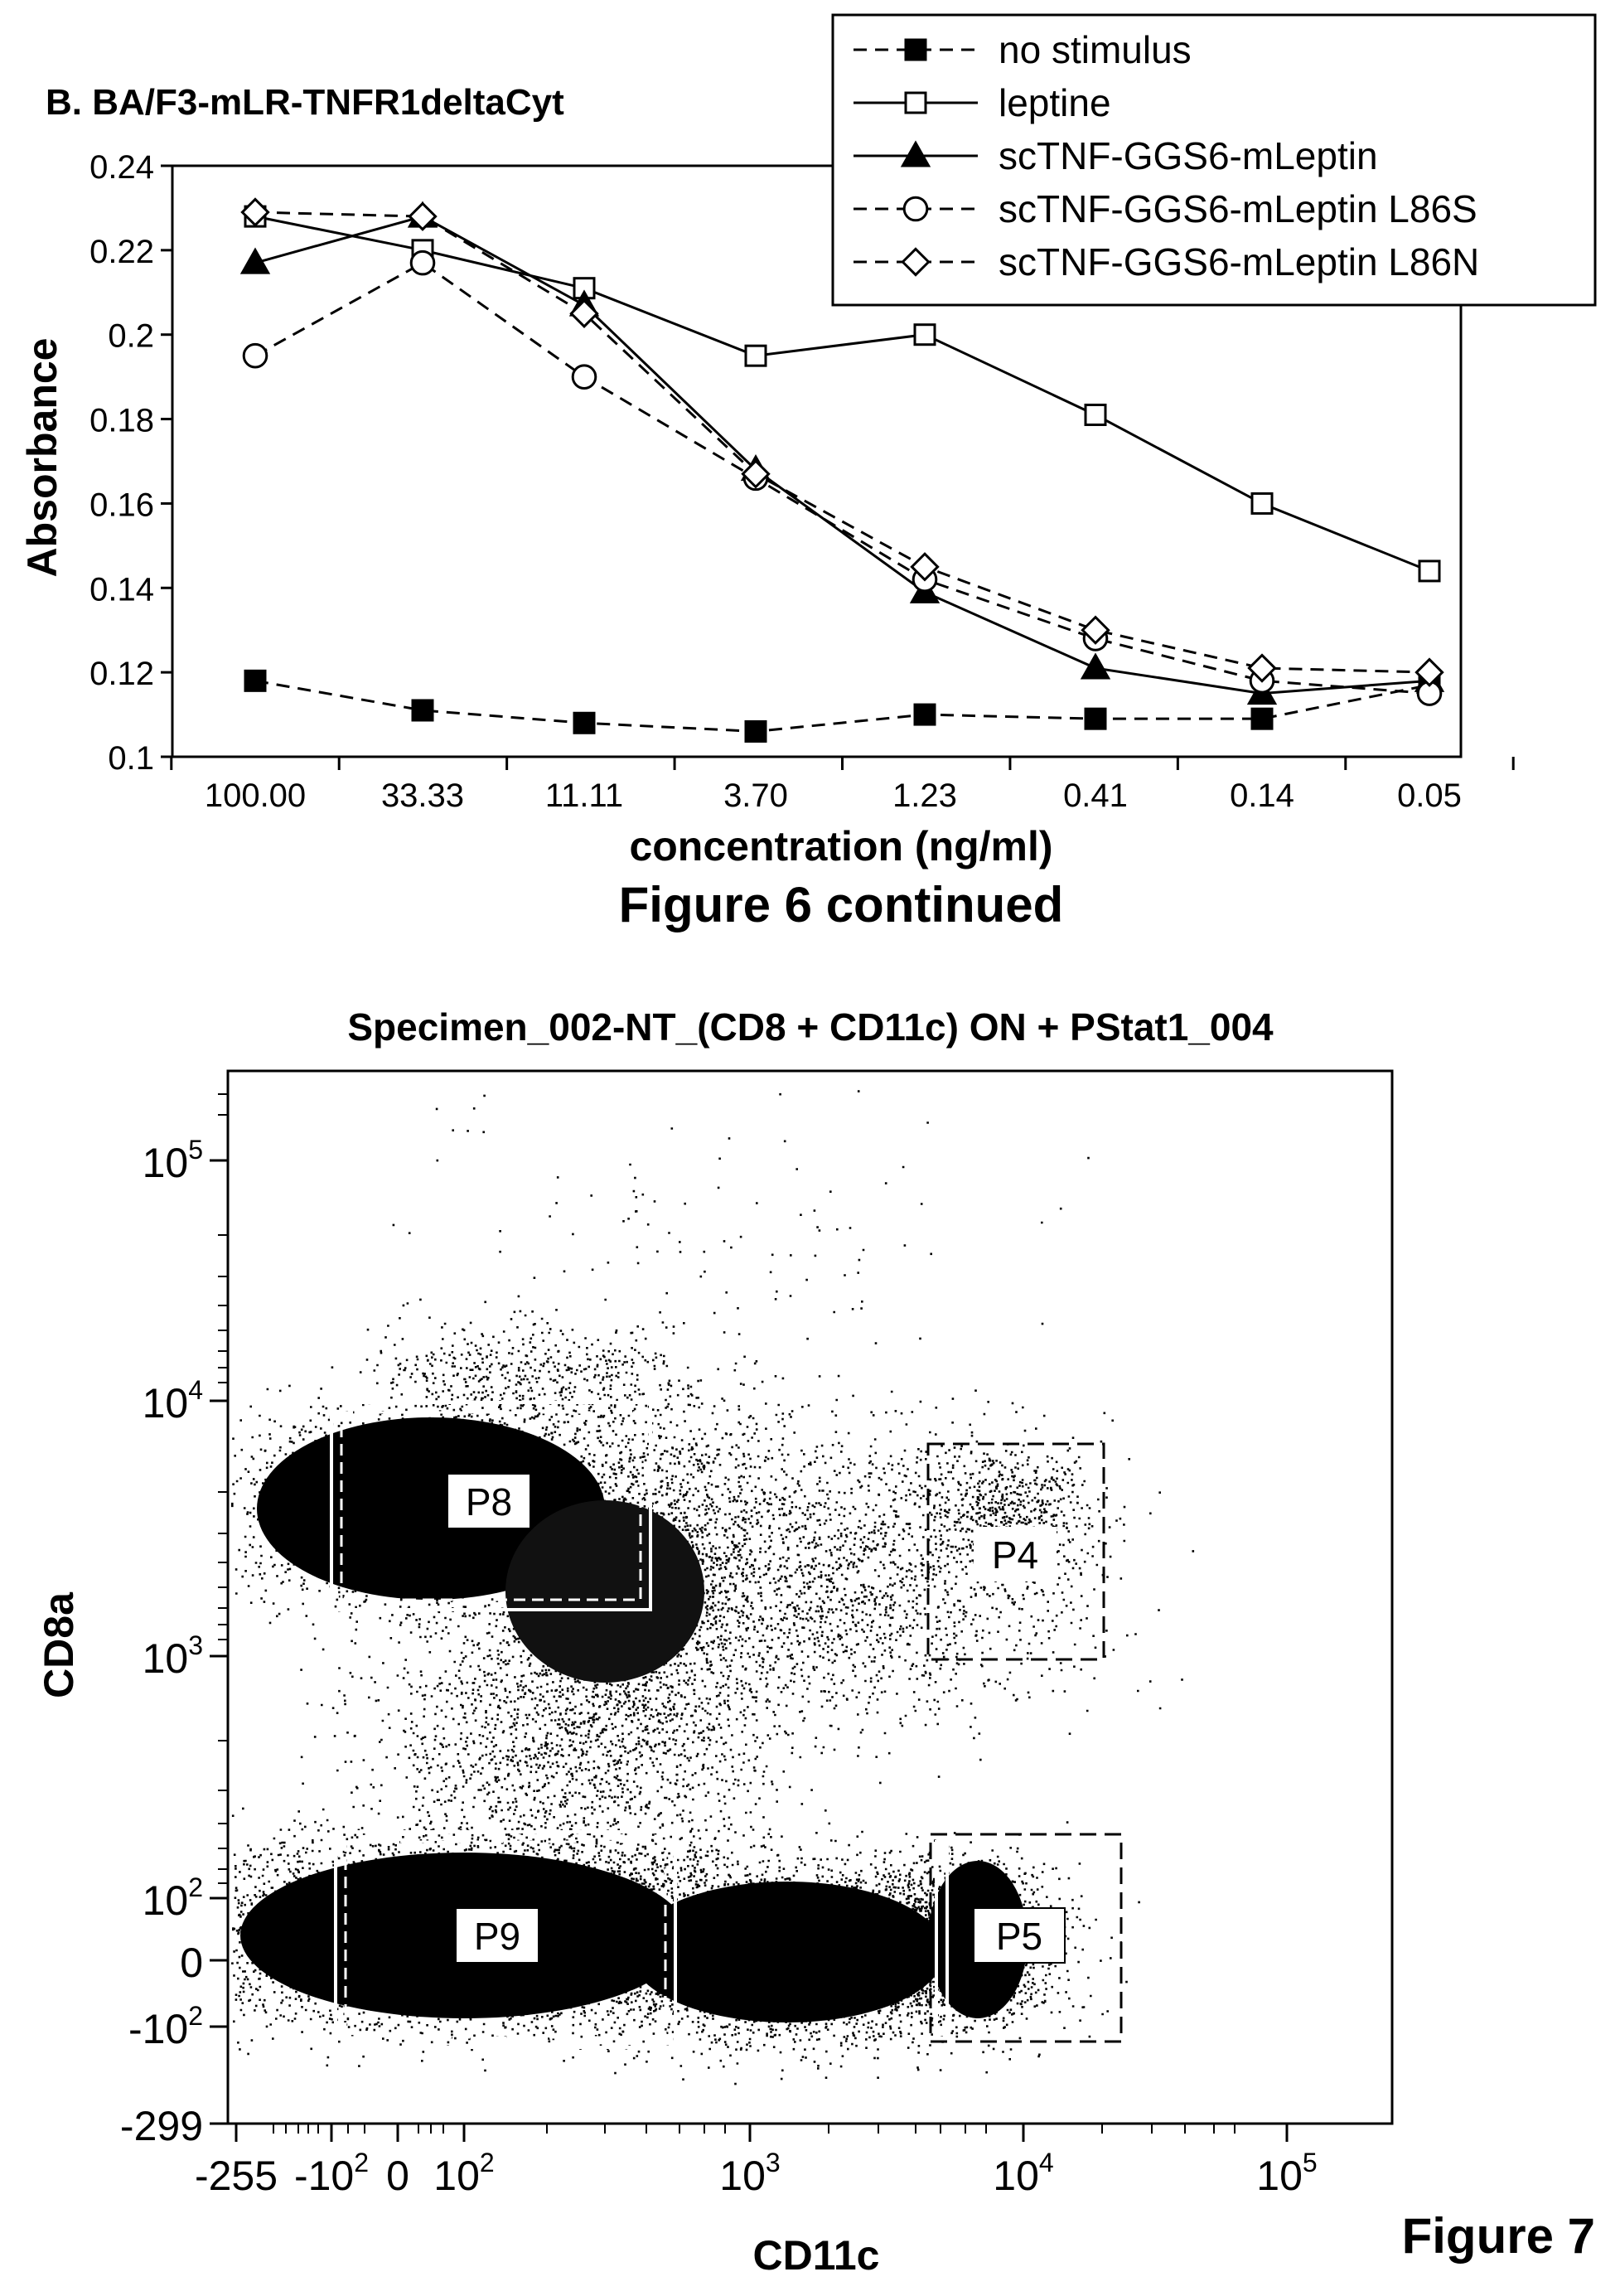 The image size is (1620, 2296). I want to click on legend-item: no stimulus, so click(1023, 49).